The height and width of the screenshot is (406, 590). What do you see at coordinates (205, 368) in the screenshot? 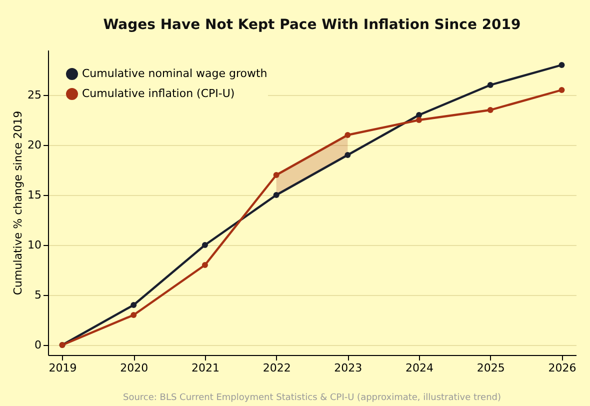
I see `x-tick-label: 2021` at bounding box center [205, 368].